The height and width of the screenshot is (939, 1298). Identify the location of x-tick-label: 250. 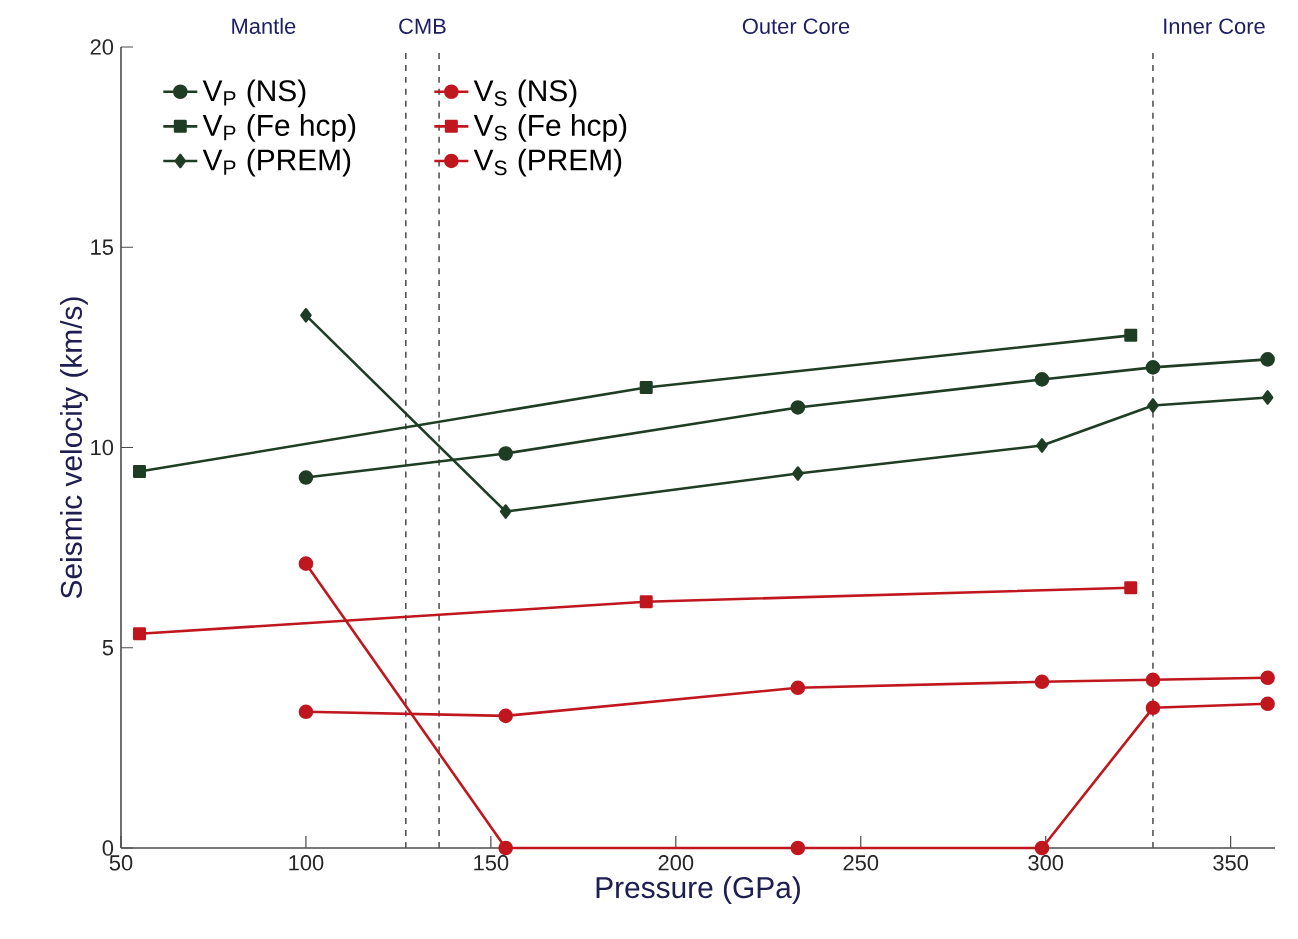
(861, 863).